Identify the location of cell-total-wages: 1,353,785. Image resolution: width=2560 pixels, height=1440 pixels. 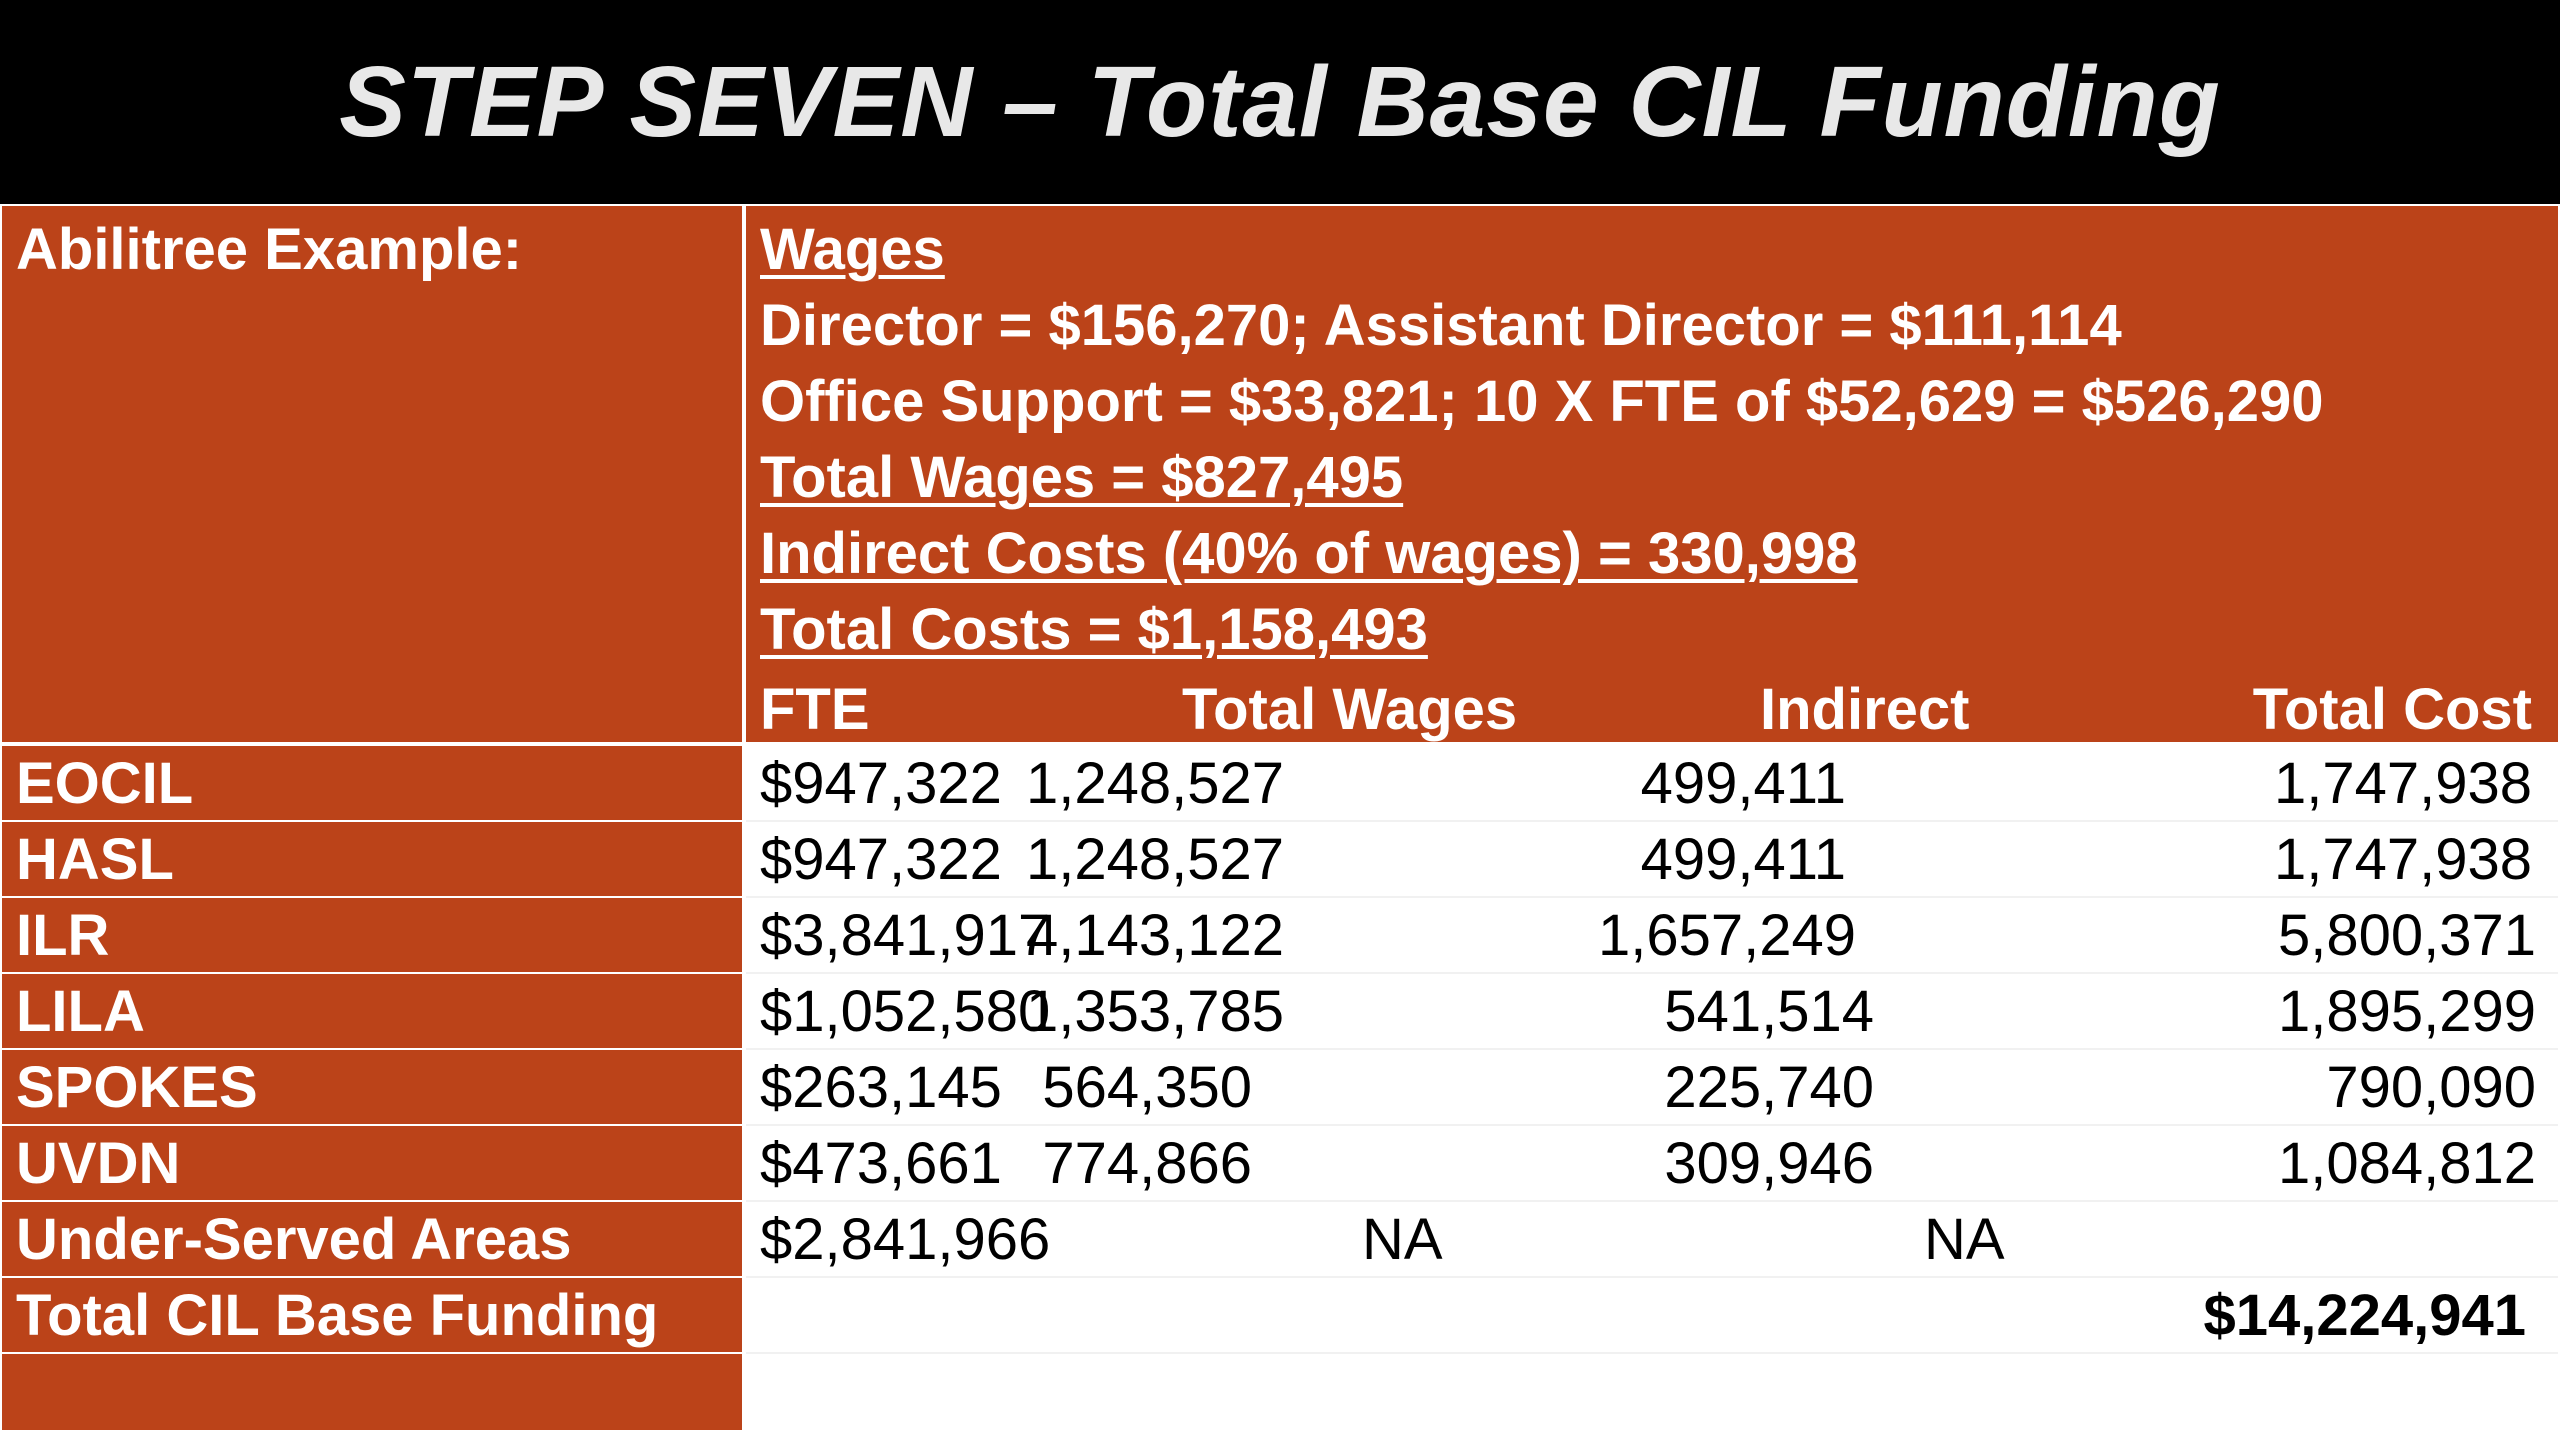
(1155, 1011).